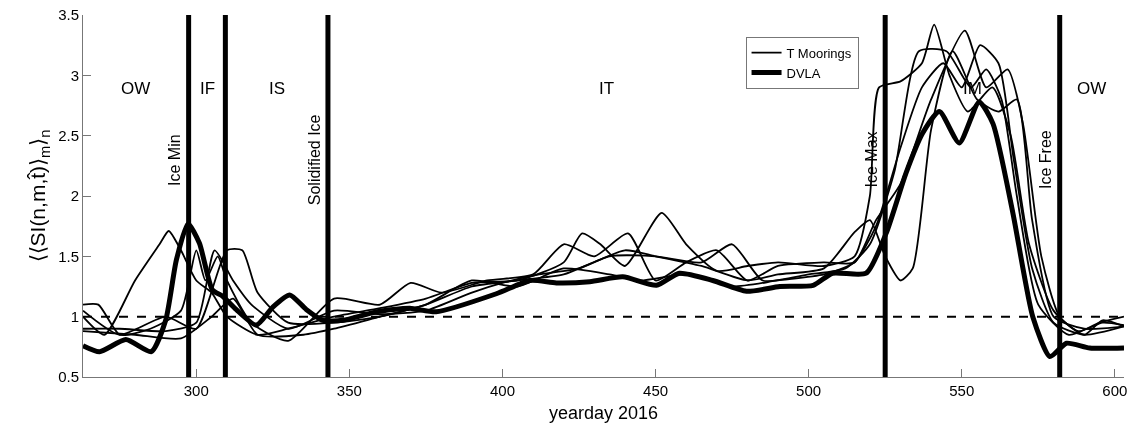  I want to click on y-tick-label: 3, so click(74, 75).